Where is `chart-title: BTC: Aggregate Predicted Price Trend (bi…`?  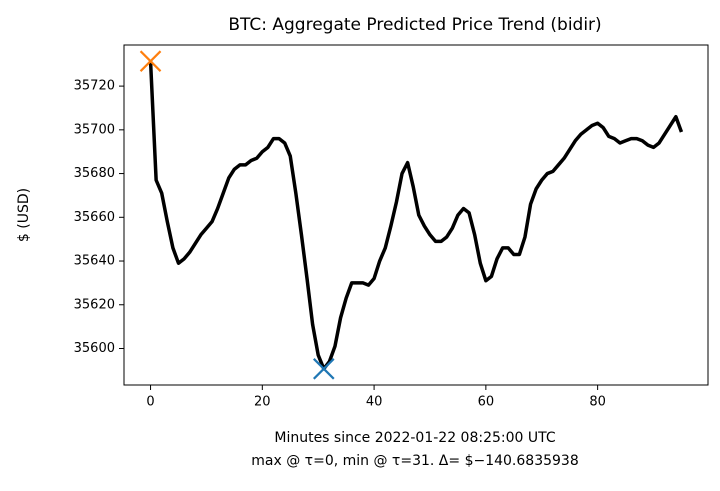
chart-title: BTC: Aggregate Predicted Price Trend (bi… is located at coordinates (414, 25).